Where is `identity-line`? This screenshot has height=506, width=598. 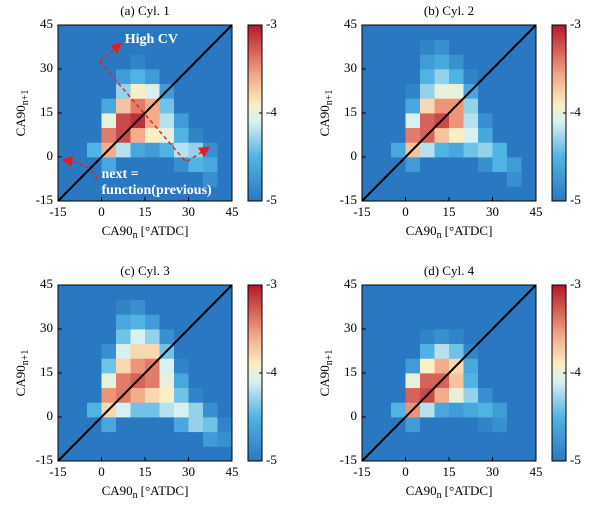
identity-line is located at coordinates (449, 373).